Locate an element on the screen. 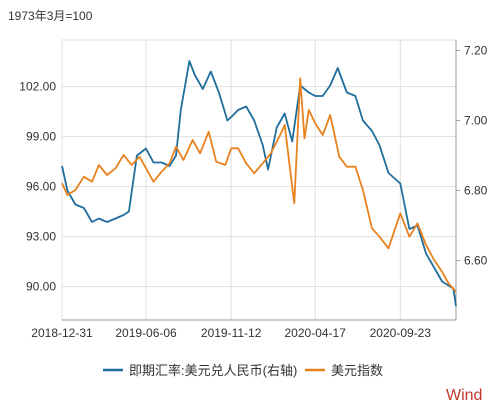 The height and width of the screenshot is (407, 500). left-tick-label: 90.00 is located at coordinates (41, 287).